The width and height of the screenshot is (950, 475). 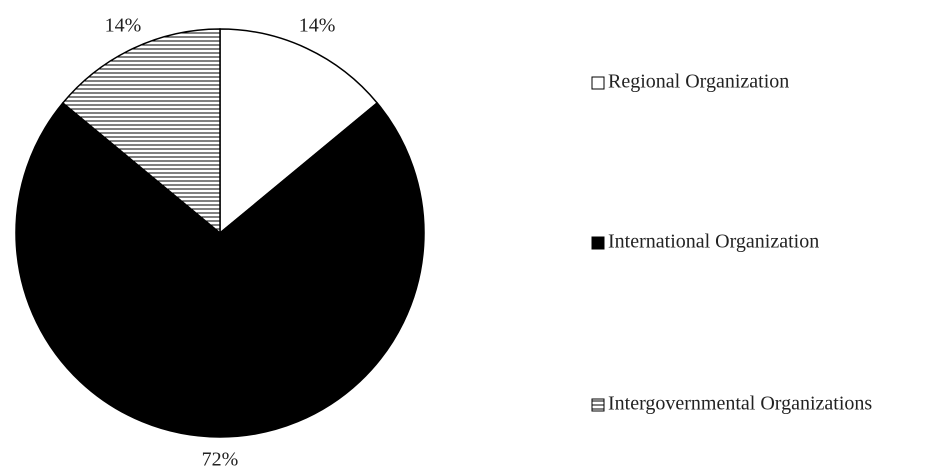 What do you see at coordinates (698, 82) in the screenshot?
I see `legend-label: Regional Organization` at bounding box center [698, 82].